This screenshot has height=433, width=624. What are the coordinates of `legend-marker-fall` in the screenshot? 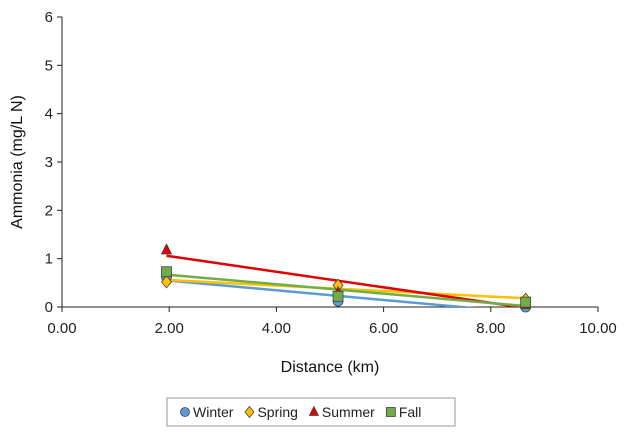 It's located at (390, 412).